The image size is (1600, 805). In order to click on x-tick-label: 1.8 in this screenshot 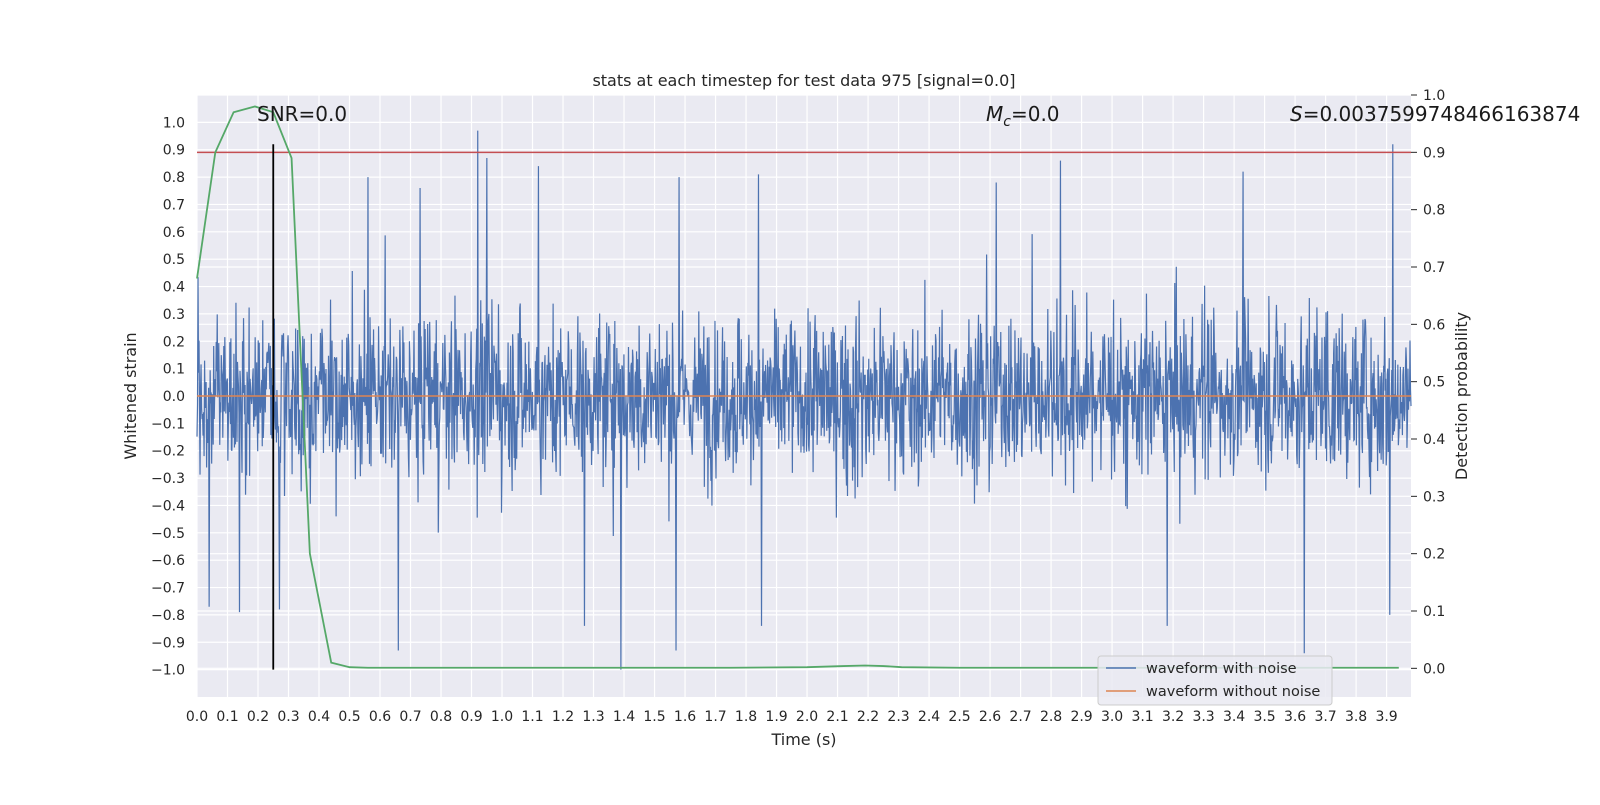, I will do `click(746, 717)`.